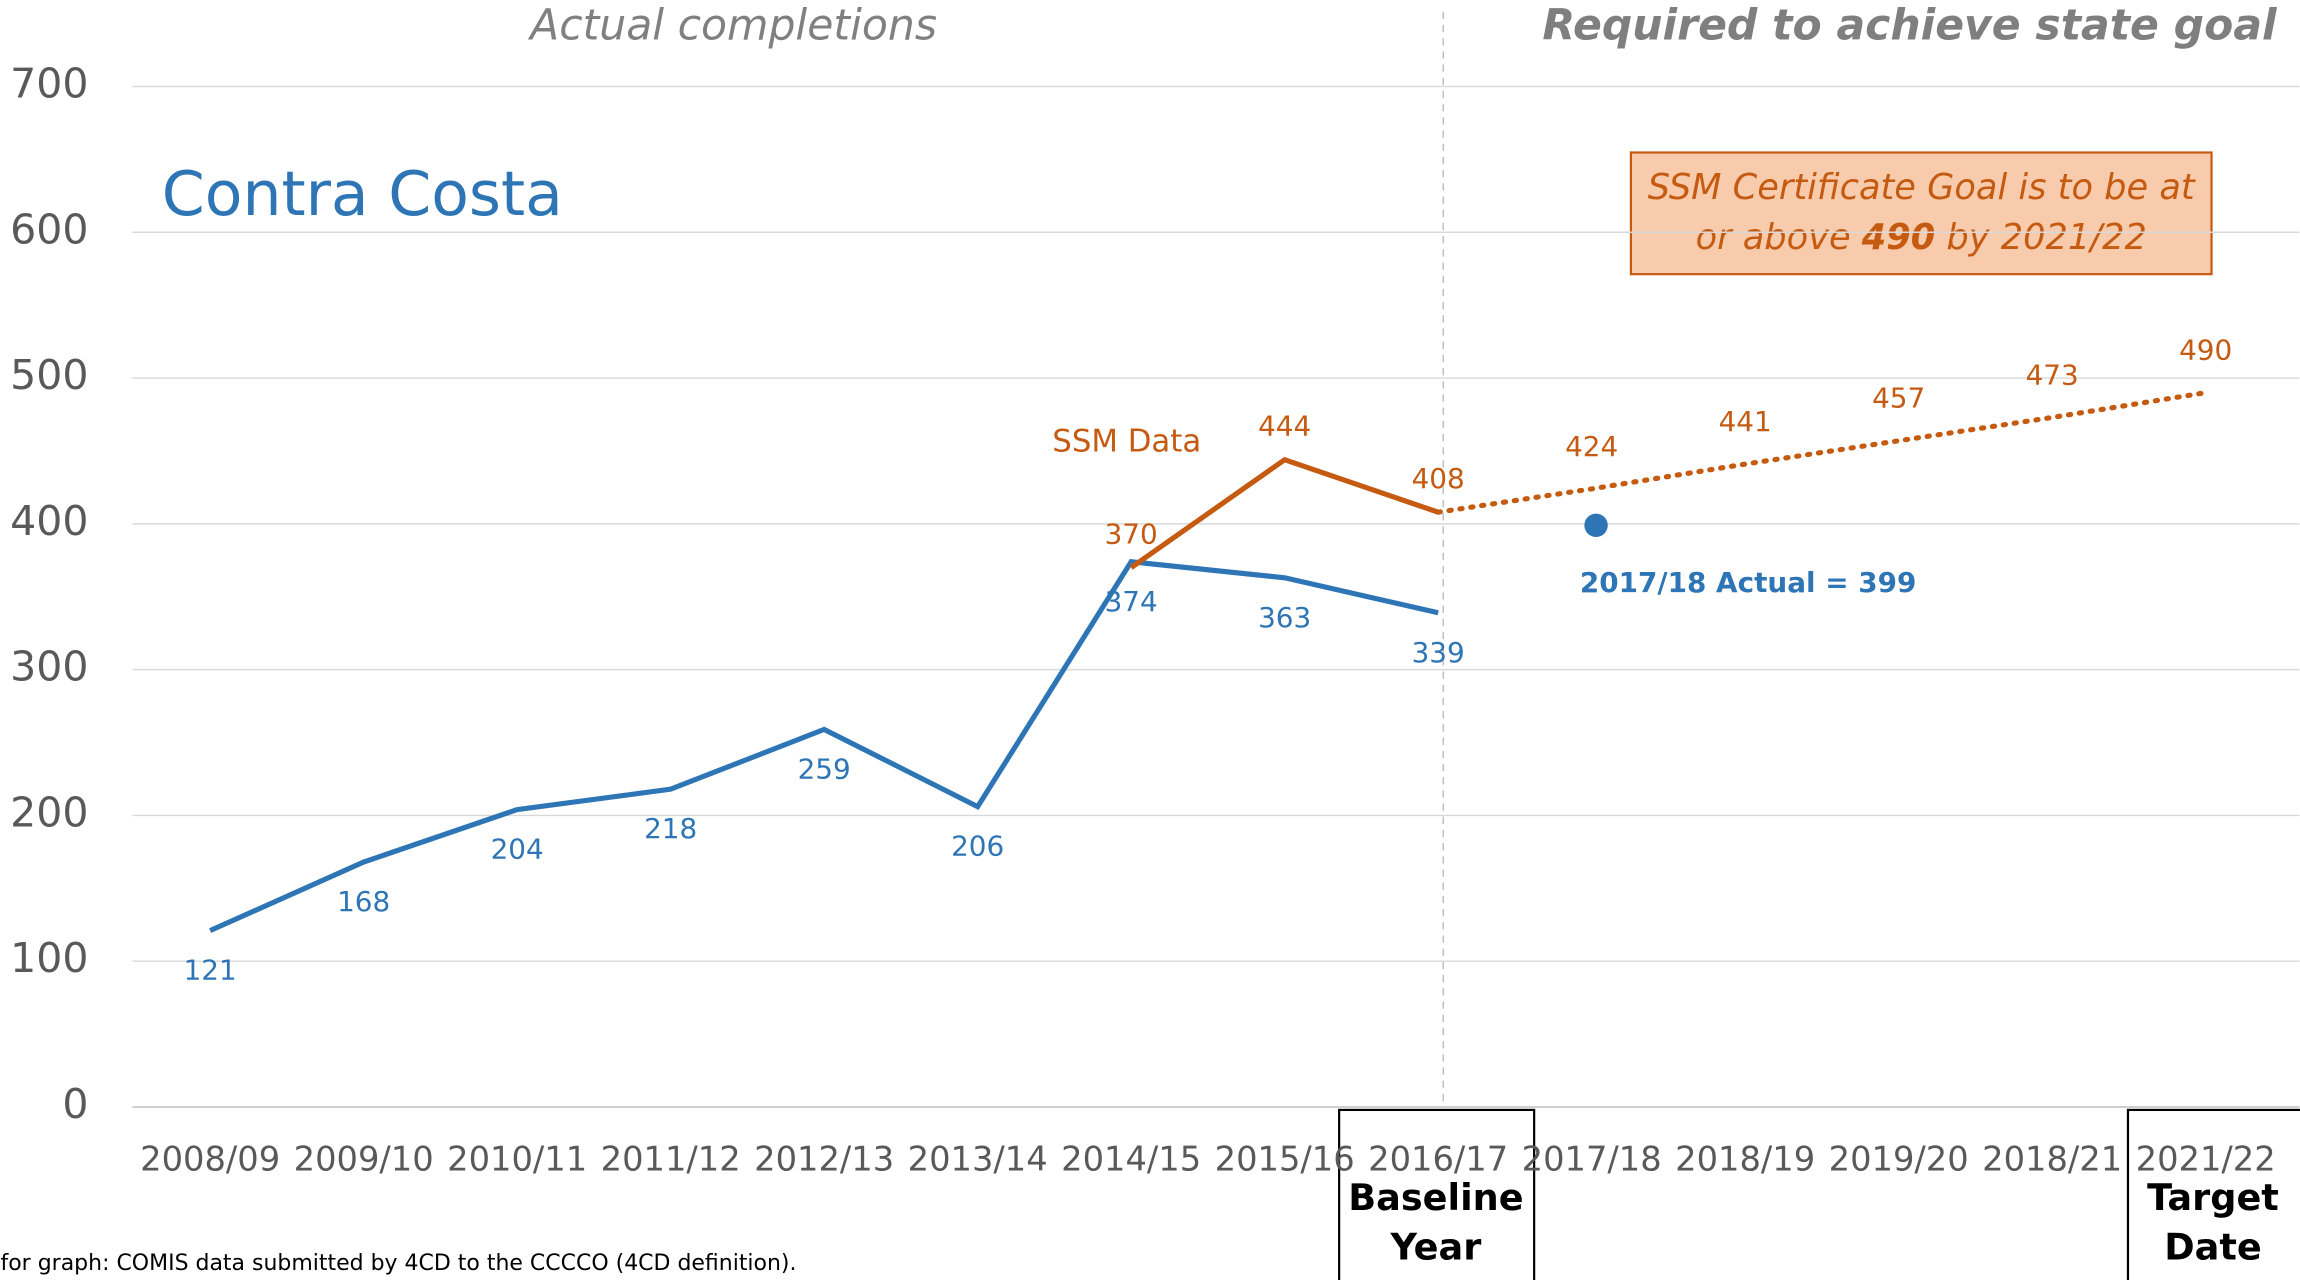 Image resolution: width=2300 pixels, height=1280 pixels. What do you see at coordinates (1592, 1159) in the screenshot?
I see `x-tick-label: 2017/18` at bounding box center [1592, 1159].